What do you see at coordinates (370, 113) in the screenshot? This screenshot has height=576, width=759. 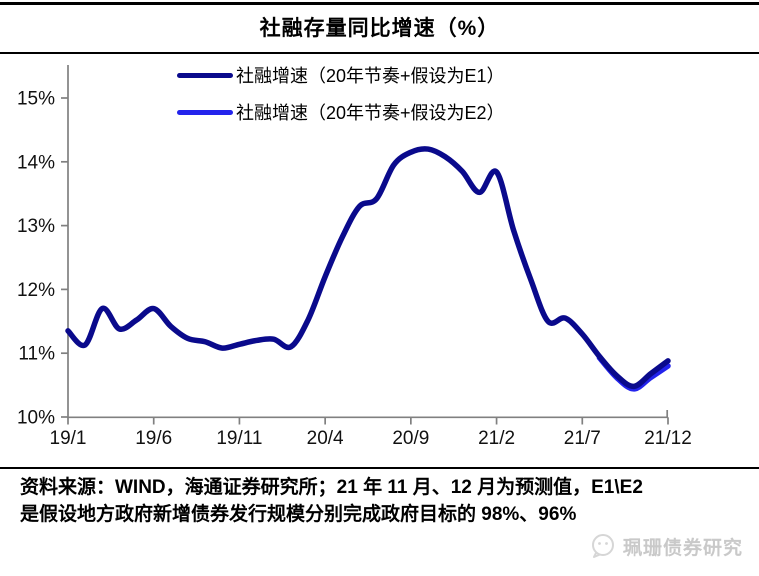 I see `legend-label-e2: 社融增速（20年节奏+假设为E2）` at bounding box center [370, 113].